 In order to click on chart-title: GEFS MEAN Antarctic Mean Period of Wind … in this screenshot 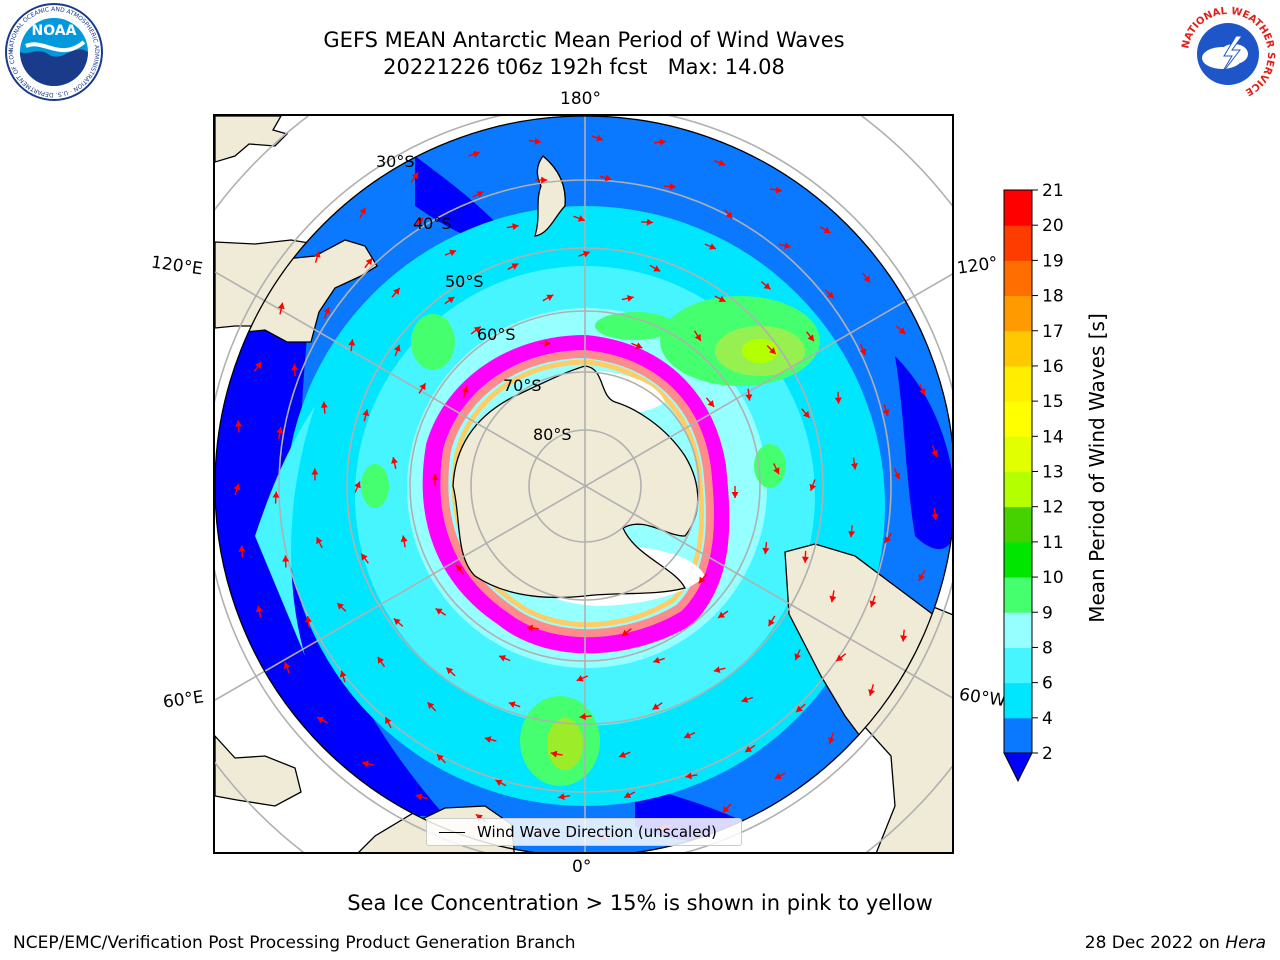, I will do `click(584, 40)`.